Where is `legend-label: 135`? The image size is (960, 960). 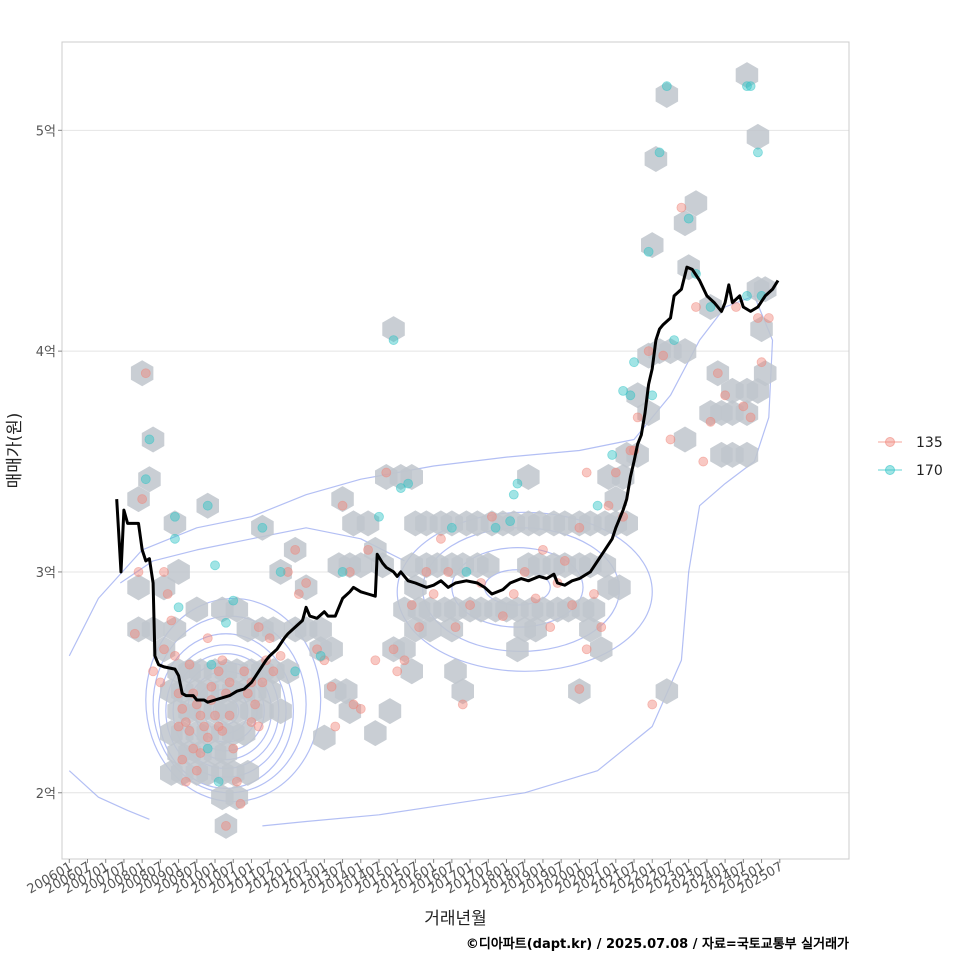 legend-label: 135 is located at coordinates (929, 443).